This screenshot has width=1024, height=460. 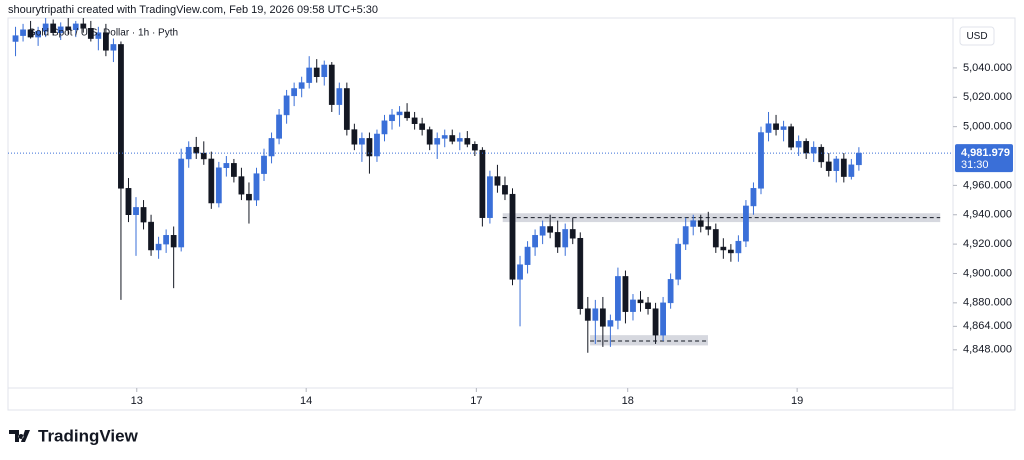 What do you see at coordinates (987, 68) in the screenshot?
I see `y-tick-label: 5,040.000` at bounding box center [987, 68].